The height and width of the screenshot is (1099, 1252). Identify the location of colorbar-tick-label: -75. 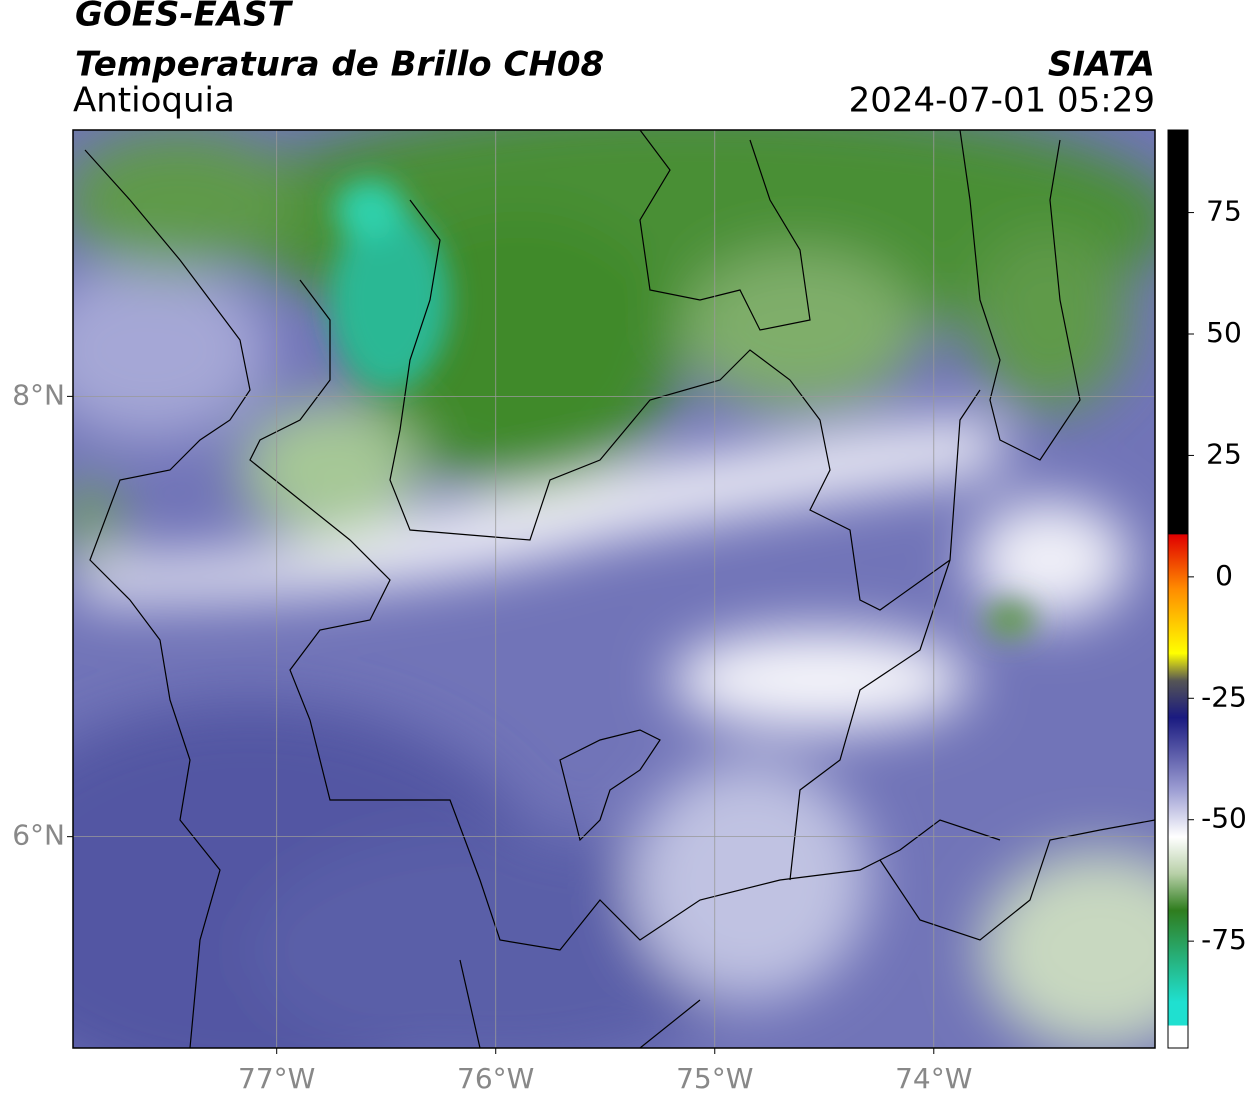
(1224, 939).